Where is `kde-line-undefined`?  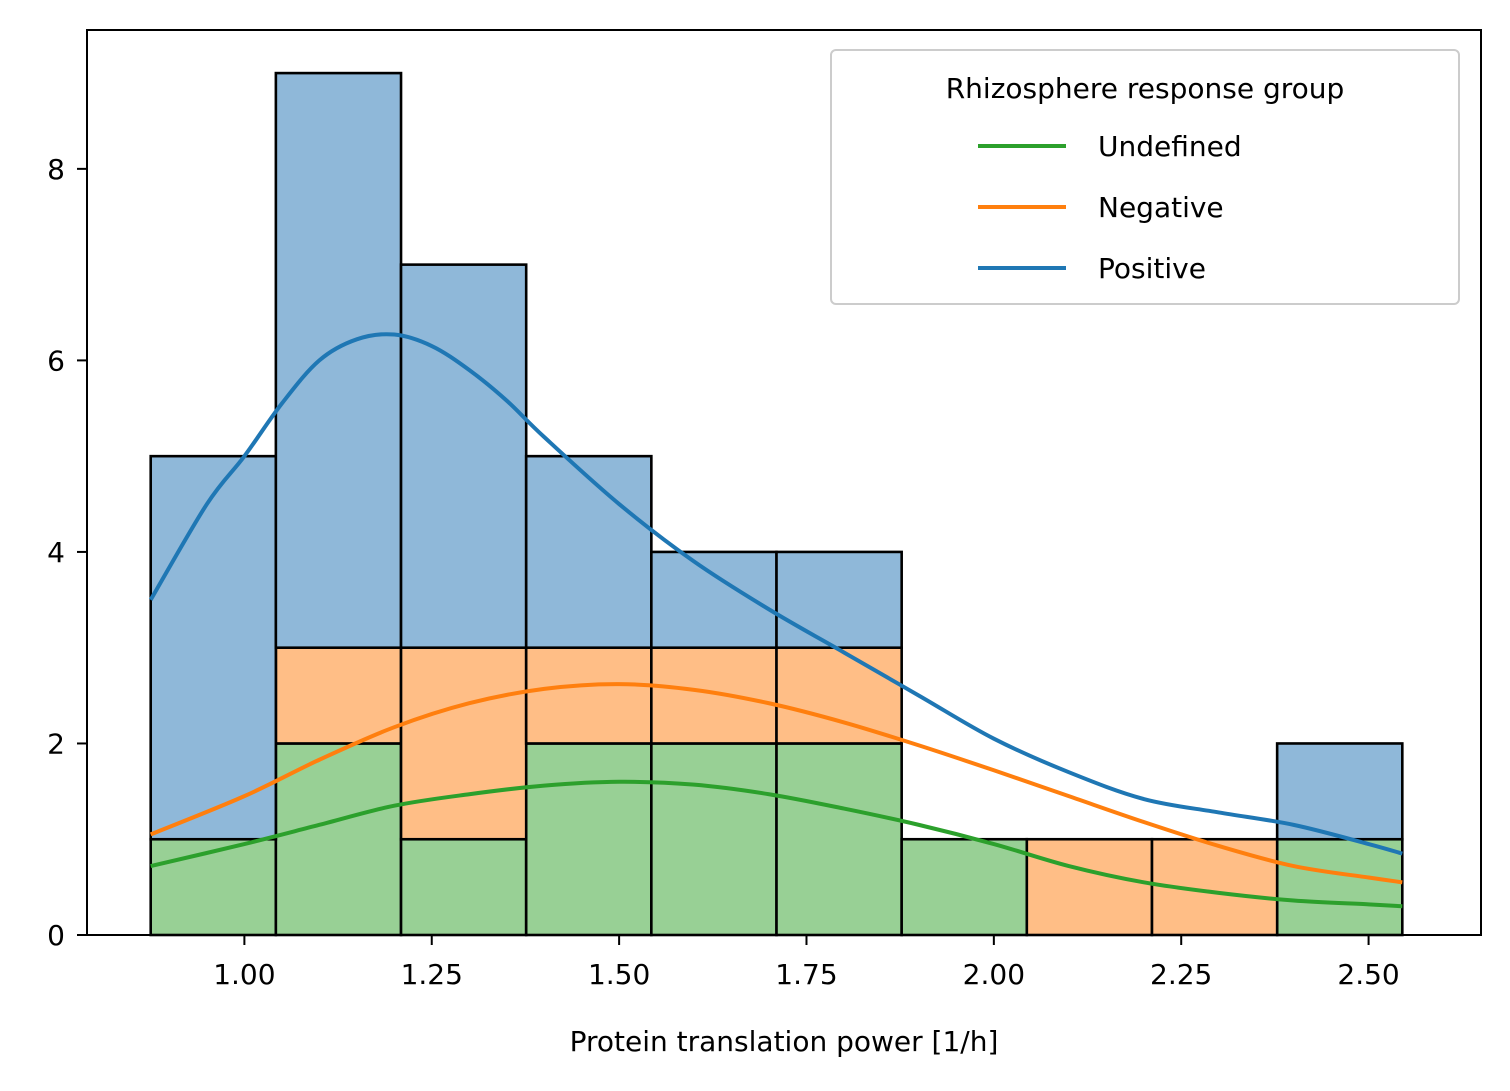
kde-line-undefined is located at coordinates (776, 844).